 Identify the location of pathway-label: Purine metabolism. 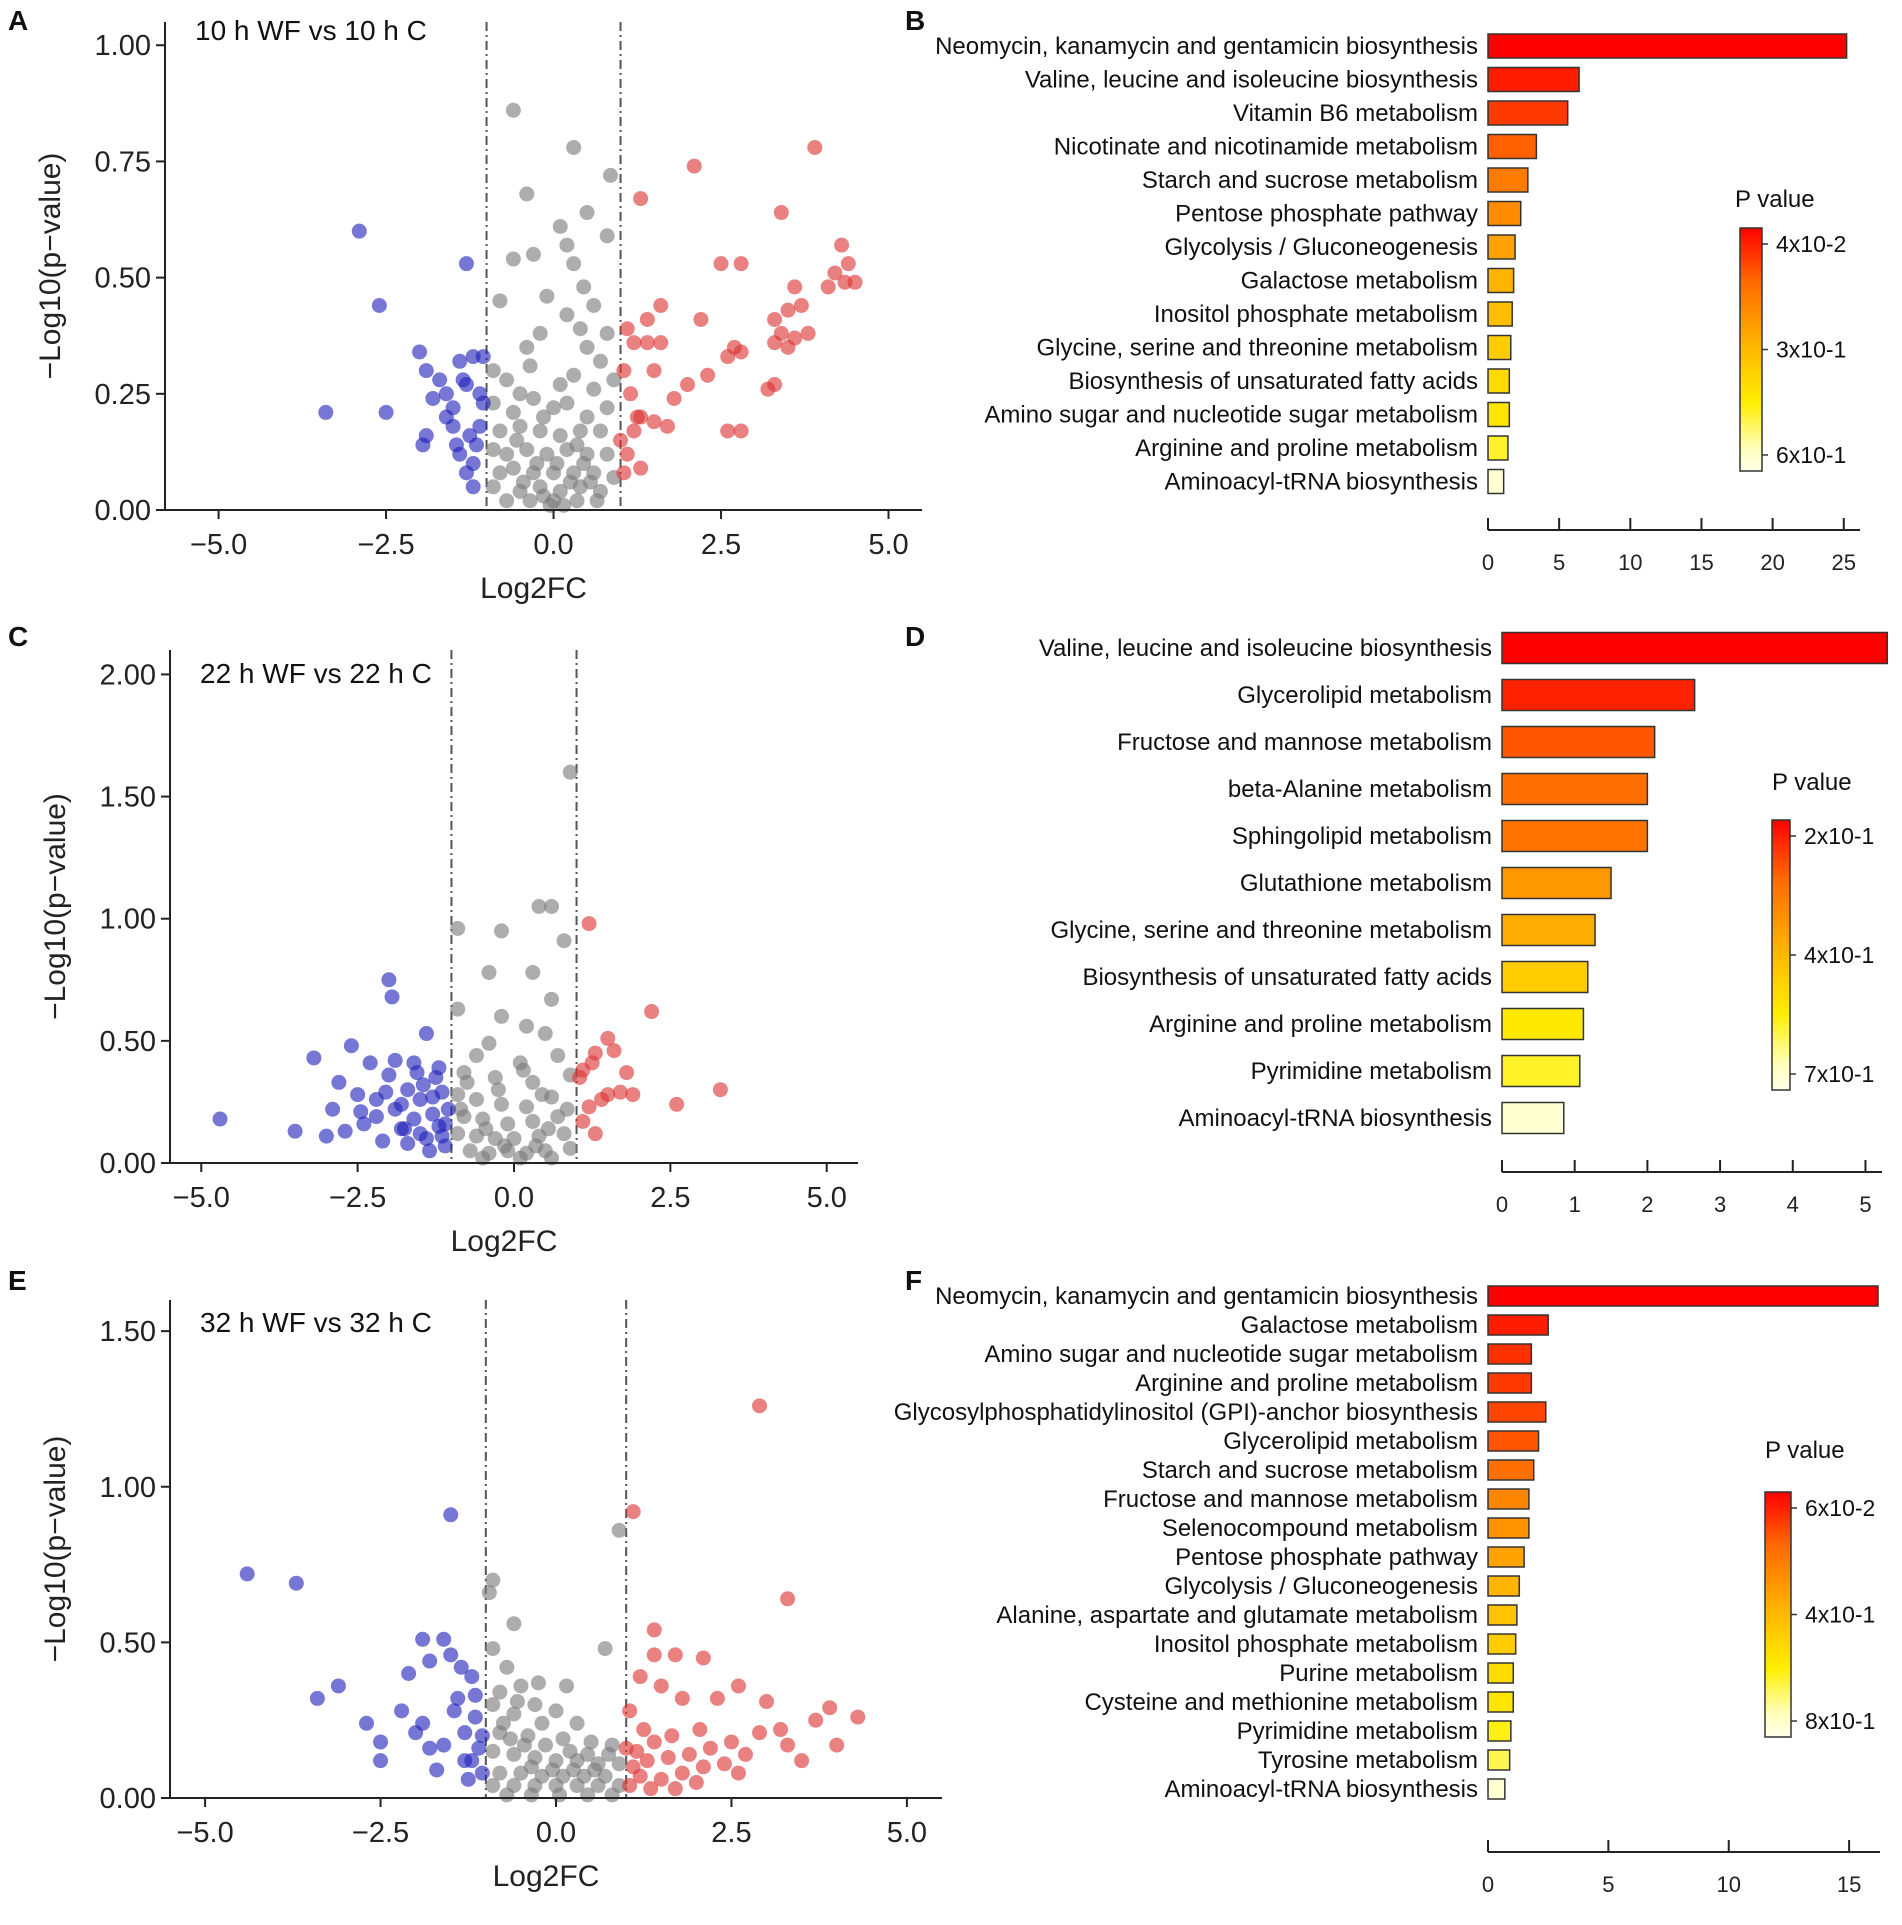
(1378, 1673).